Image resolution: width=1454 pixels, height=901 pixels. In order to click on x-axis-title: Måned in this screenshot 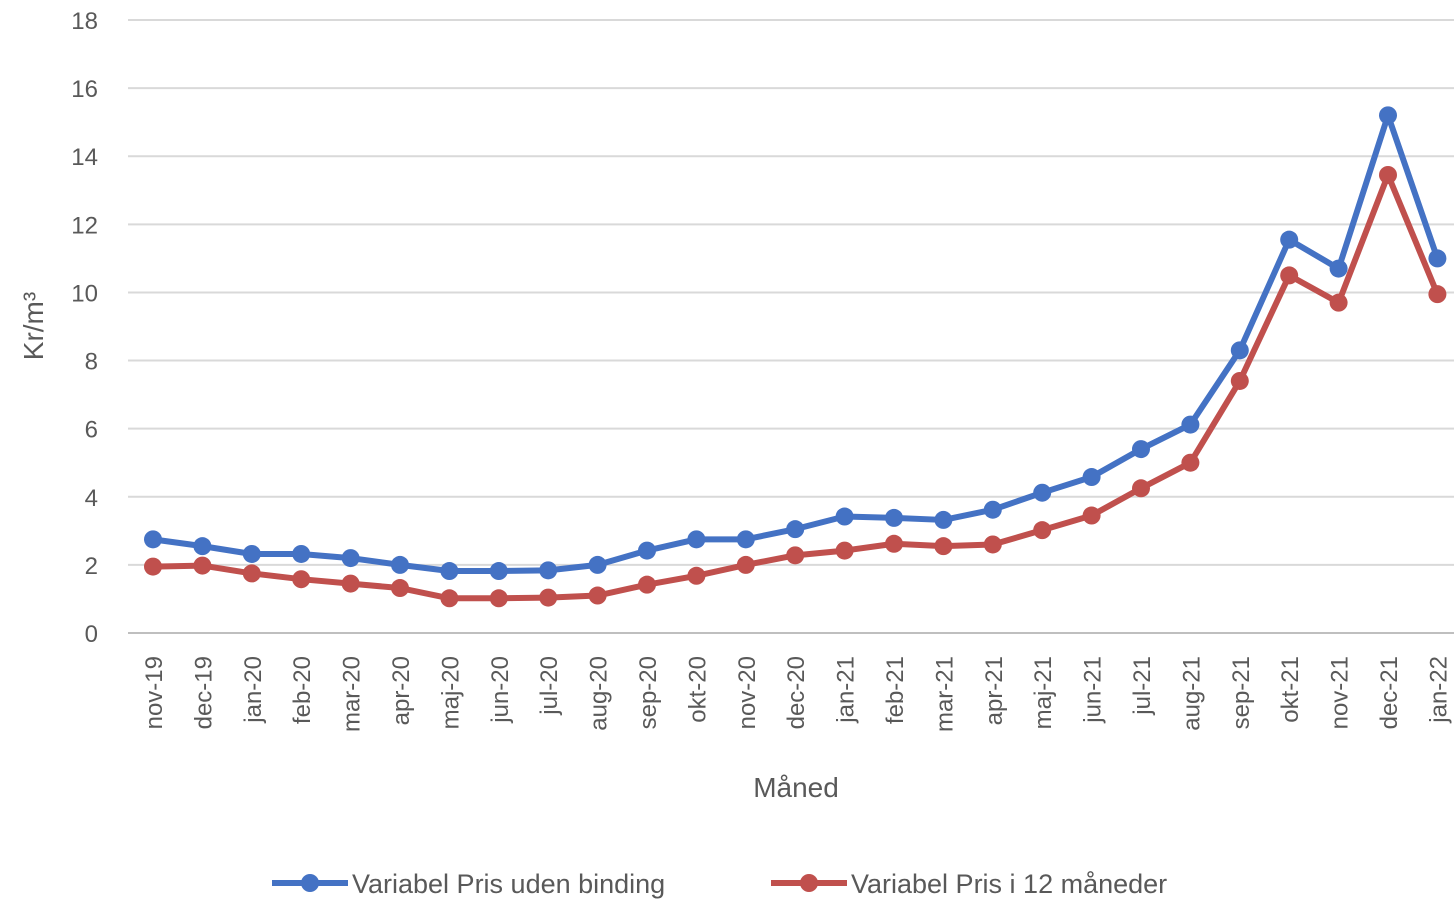, I will do `click(796, 787)`.